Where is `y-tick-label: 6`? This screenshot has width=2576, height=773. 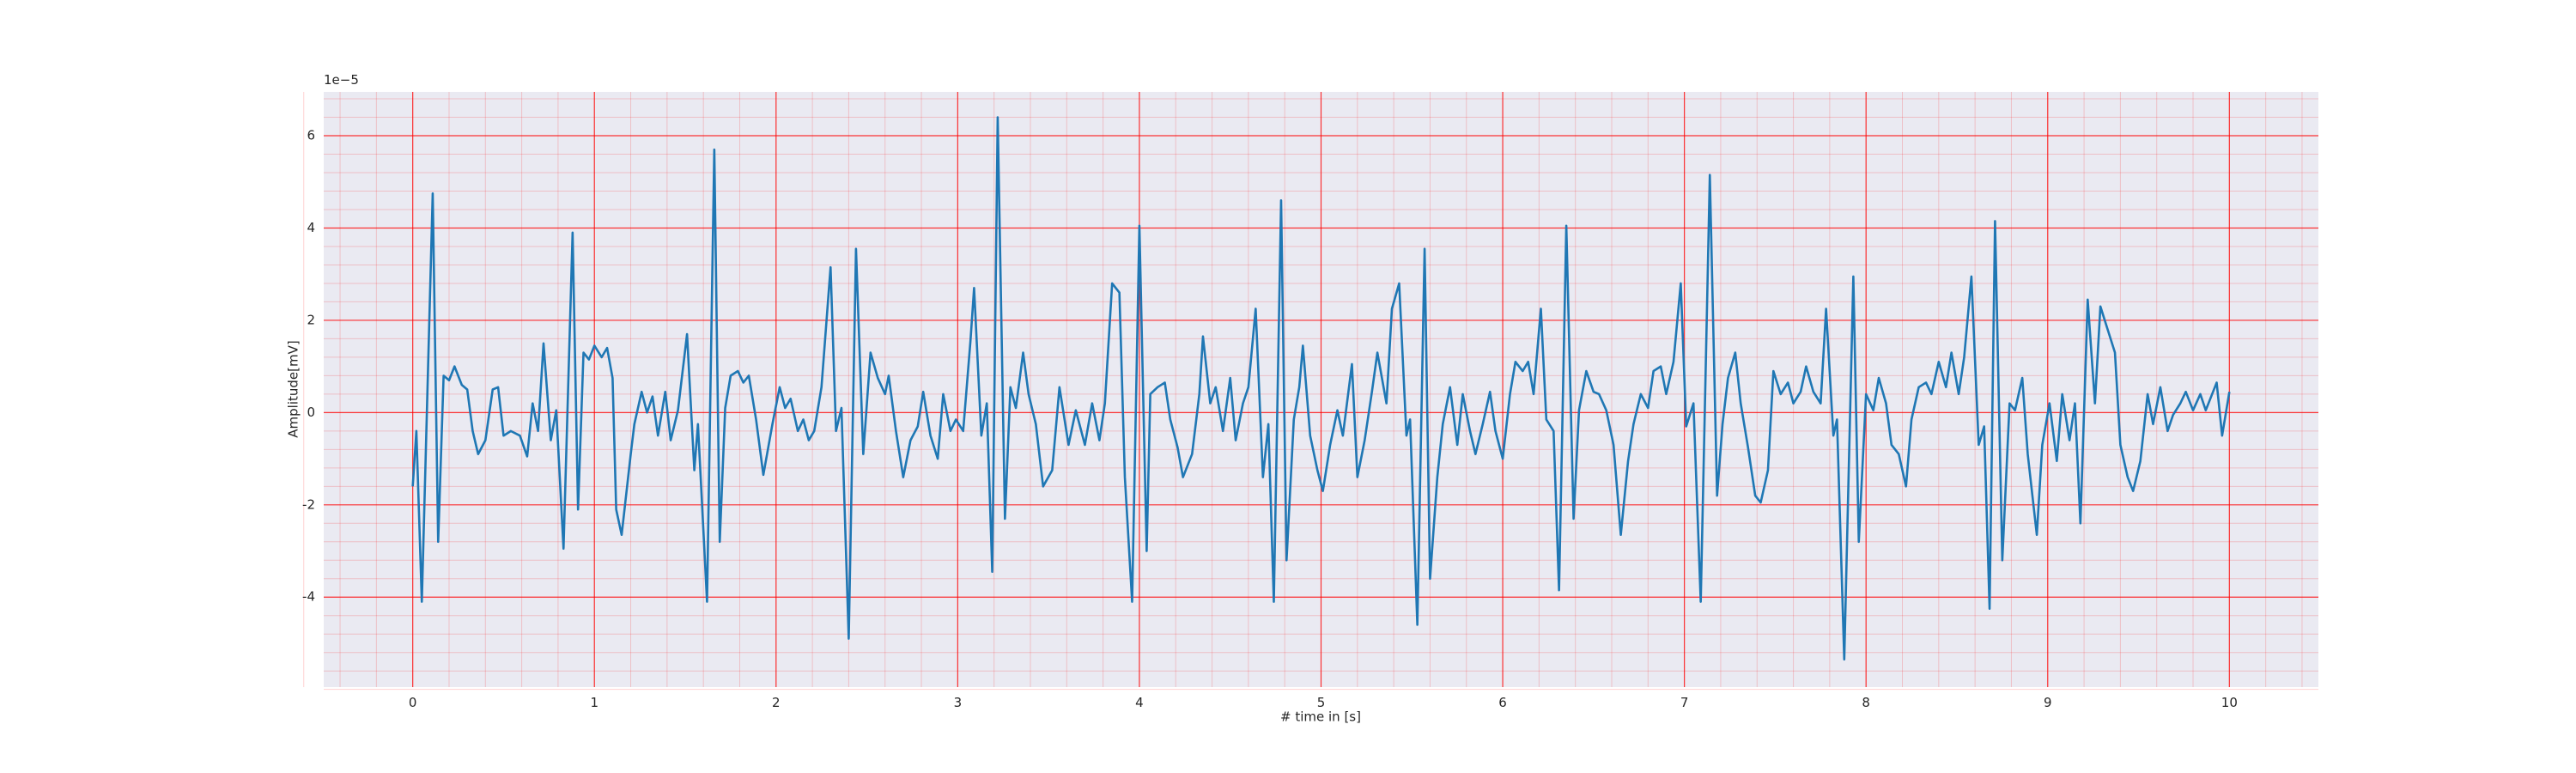
y-tick-label: 6 is located at coordinates (311, 135).